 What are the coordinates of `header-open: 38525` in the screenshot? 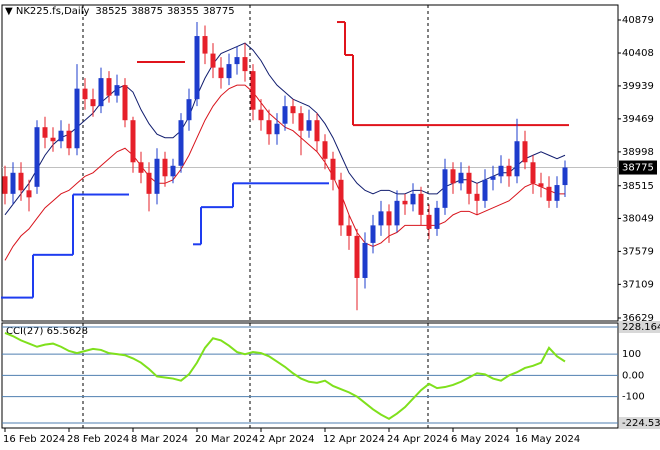 It's located at (111, 11).